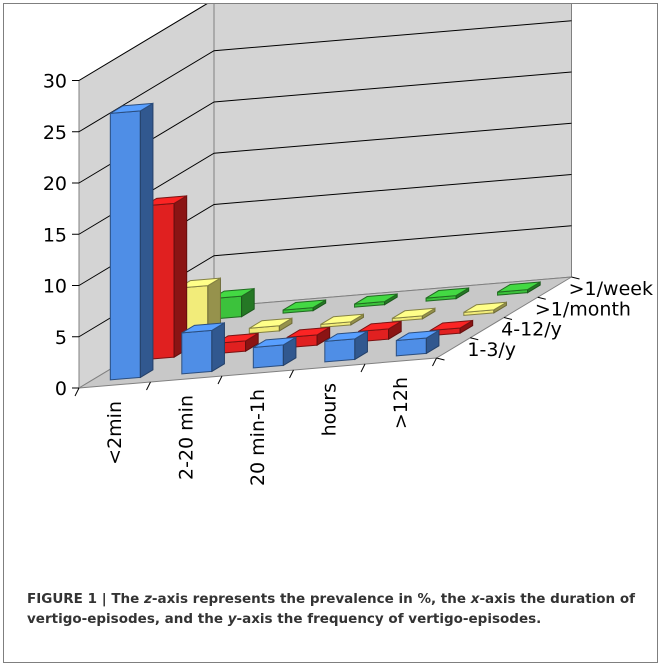 Image resolution: width=663 pixels, height=668 pixels. Describe the element at coordinates (55, 235) in the screenshot. I see `z-tick-label: 15` at that location.